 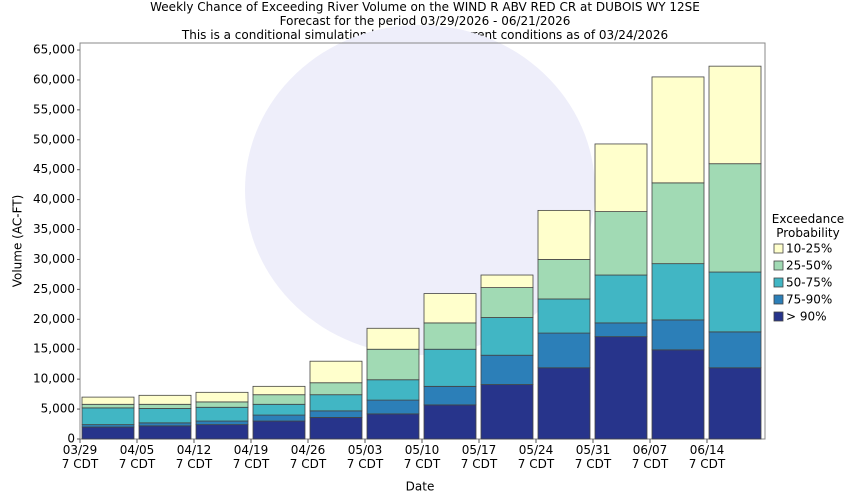 What do you see at coordinates (54, 109) in the screenshot?
I see `y-tick-label: 55,000` at bounding box center [54, 109].